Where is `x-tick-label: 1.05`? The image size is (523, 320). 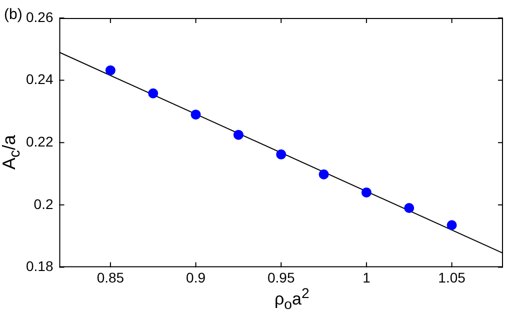
x-tick-label: 1.05 is located at coordinates (452, 277).